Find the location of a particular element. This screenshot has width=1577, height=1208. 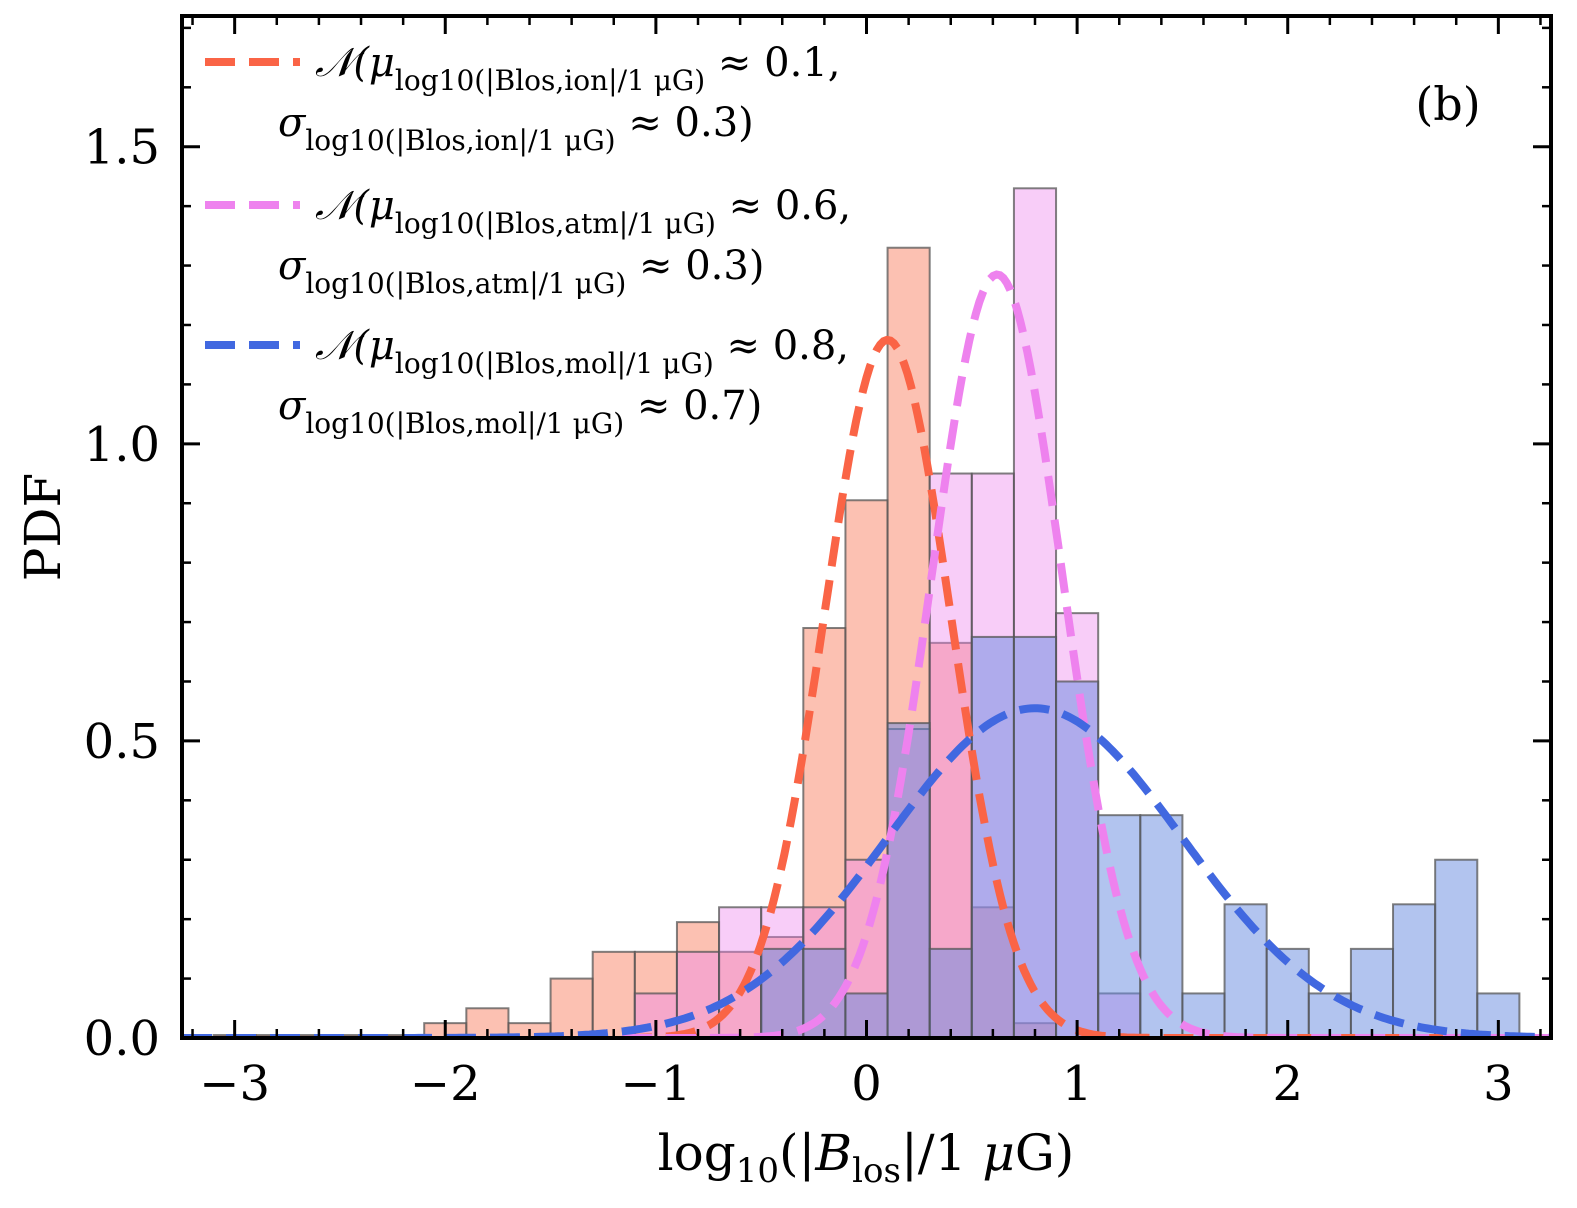

x-tick-label: −1 is located at coordinates (656, 1084).